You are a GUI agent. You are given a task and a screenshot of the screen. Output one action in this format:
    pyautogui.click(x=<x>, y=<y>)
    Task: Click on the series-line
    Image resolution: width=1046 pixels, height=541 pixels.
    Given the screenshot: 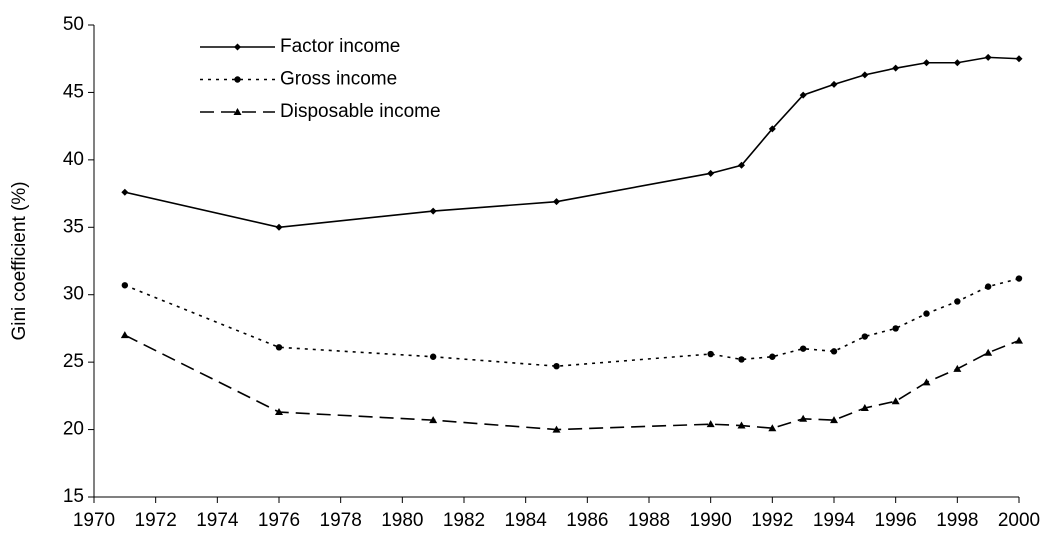 What is the action you would take?
    pyautogui.click(x=572, y=322)
    